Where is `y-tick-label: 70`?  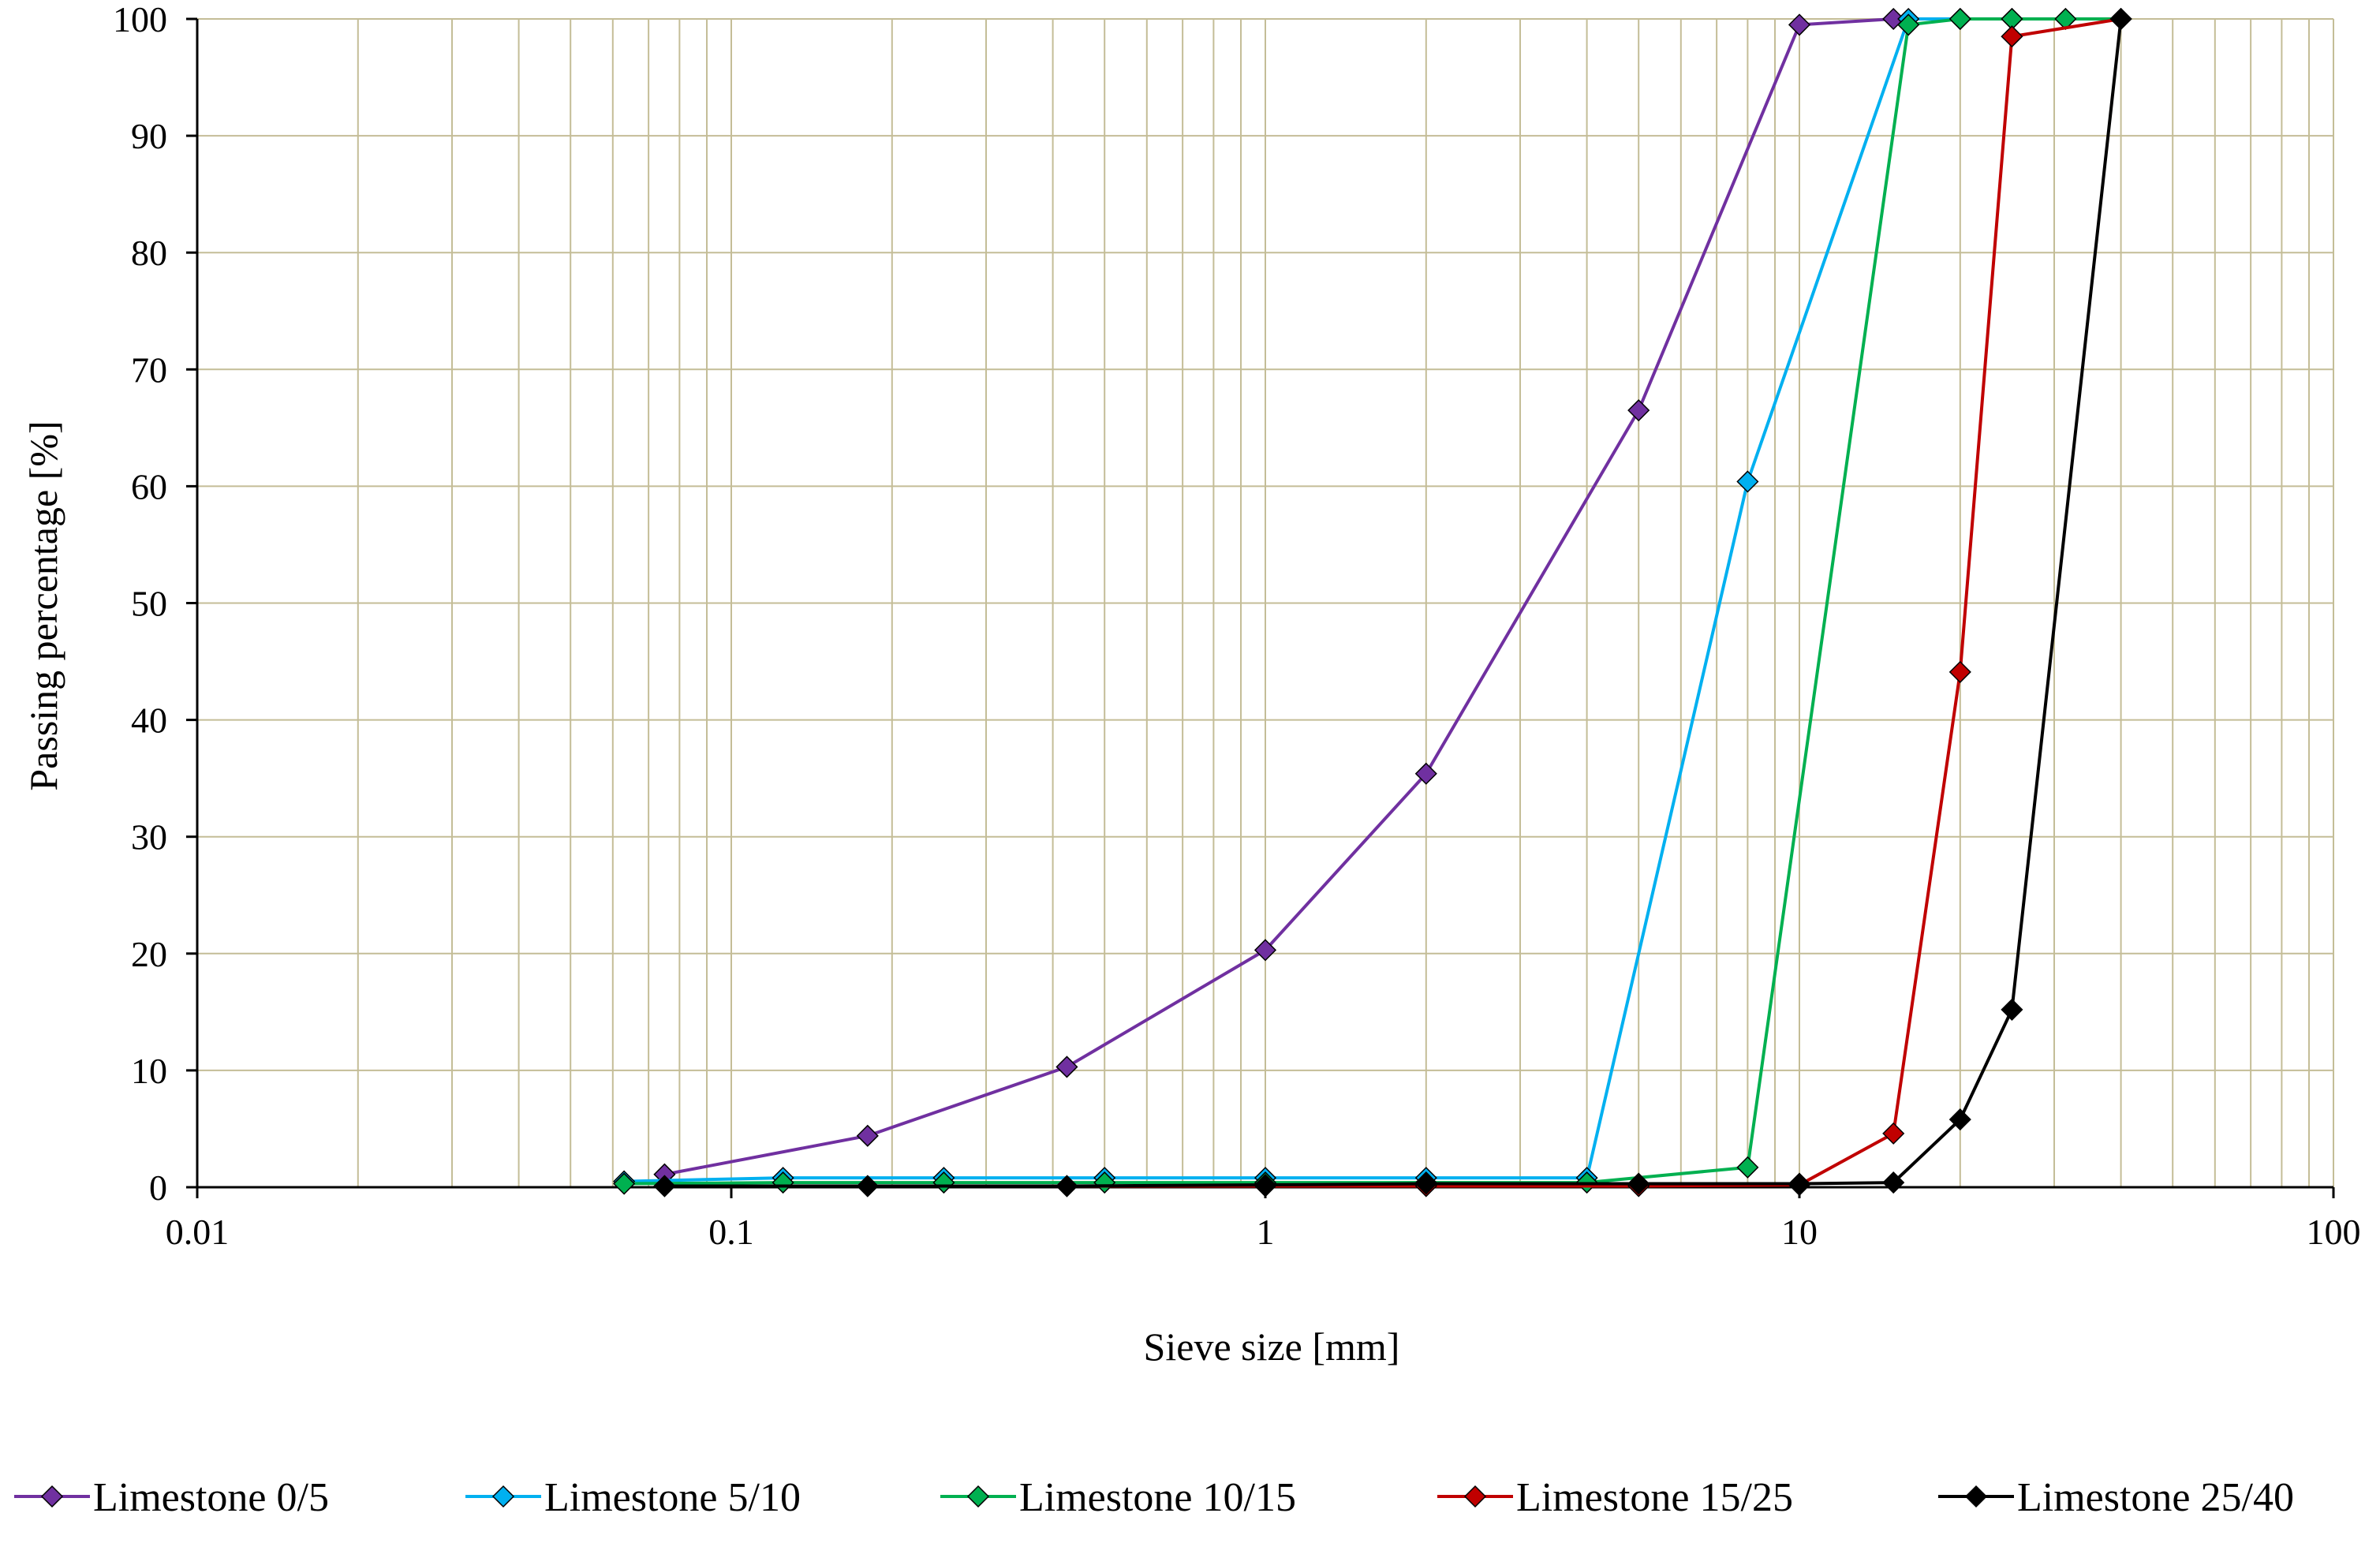
y-tick-label: 70 is located at coordinates (149, 370).